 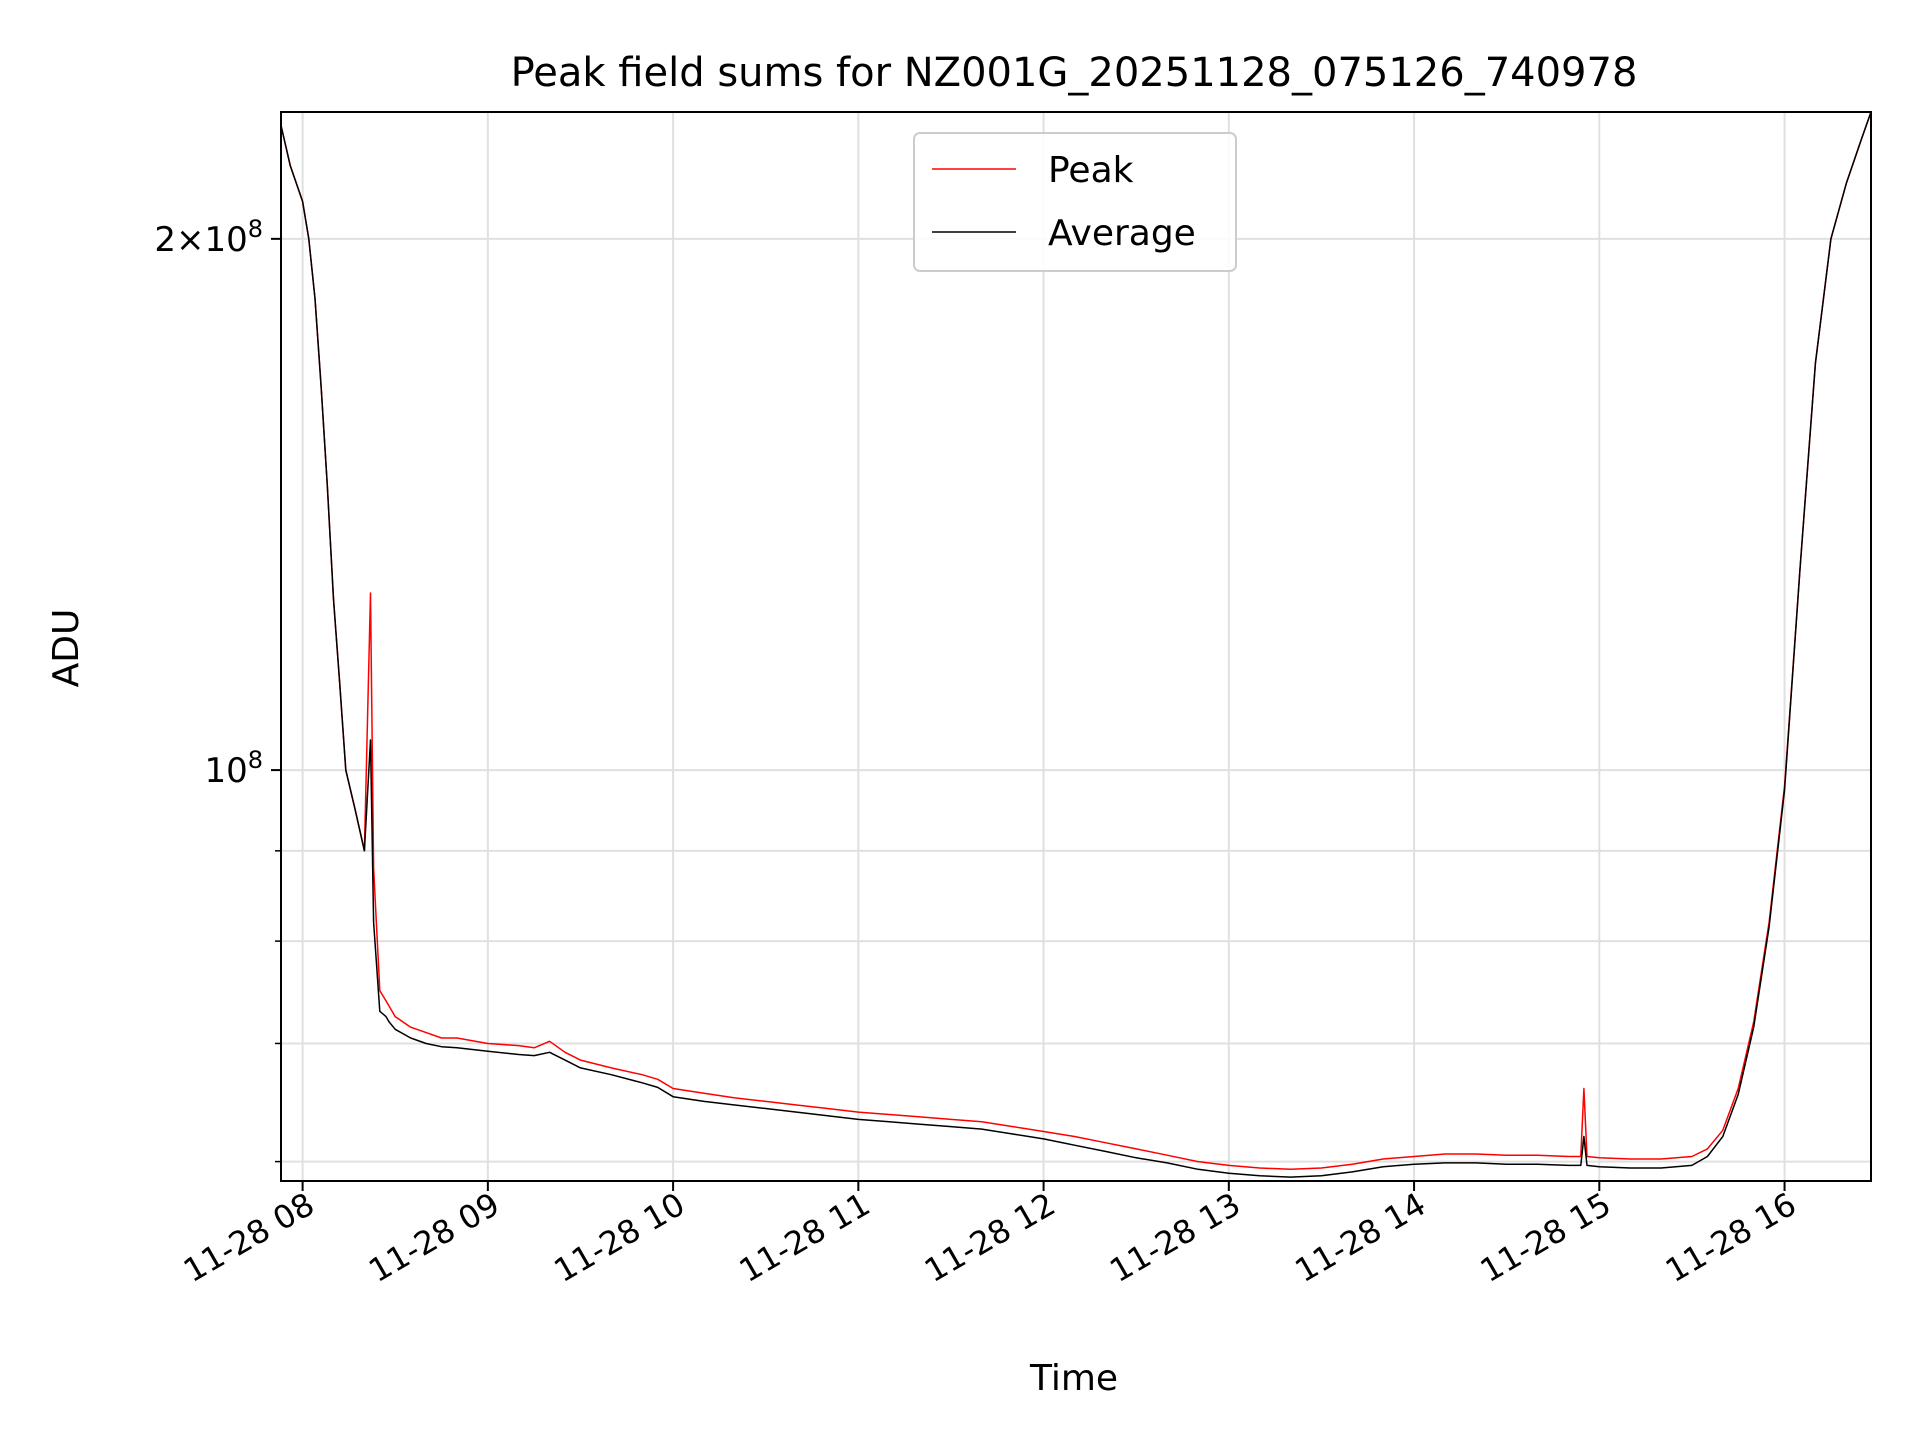 I want to click on legend-label-average: Average, so click(x=1122, y=233).